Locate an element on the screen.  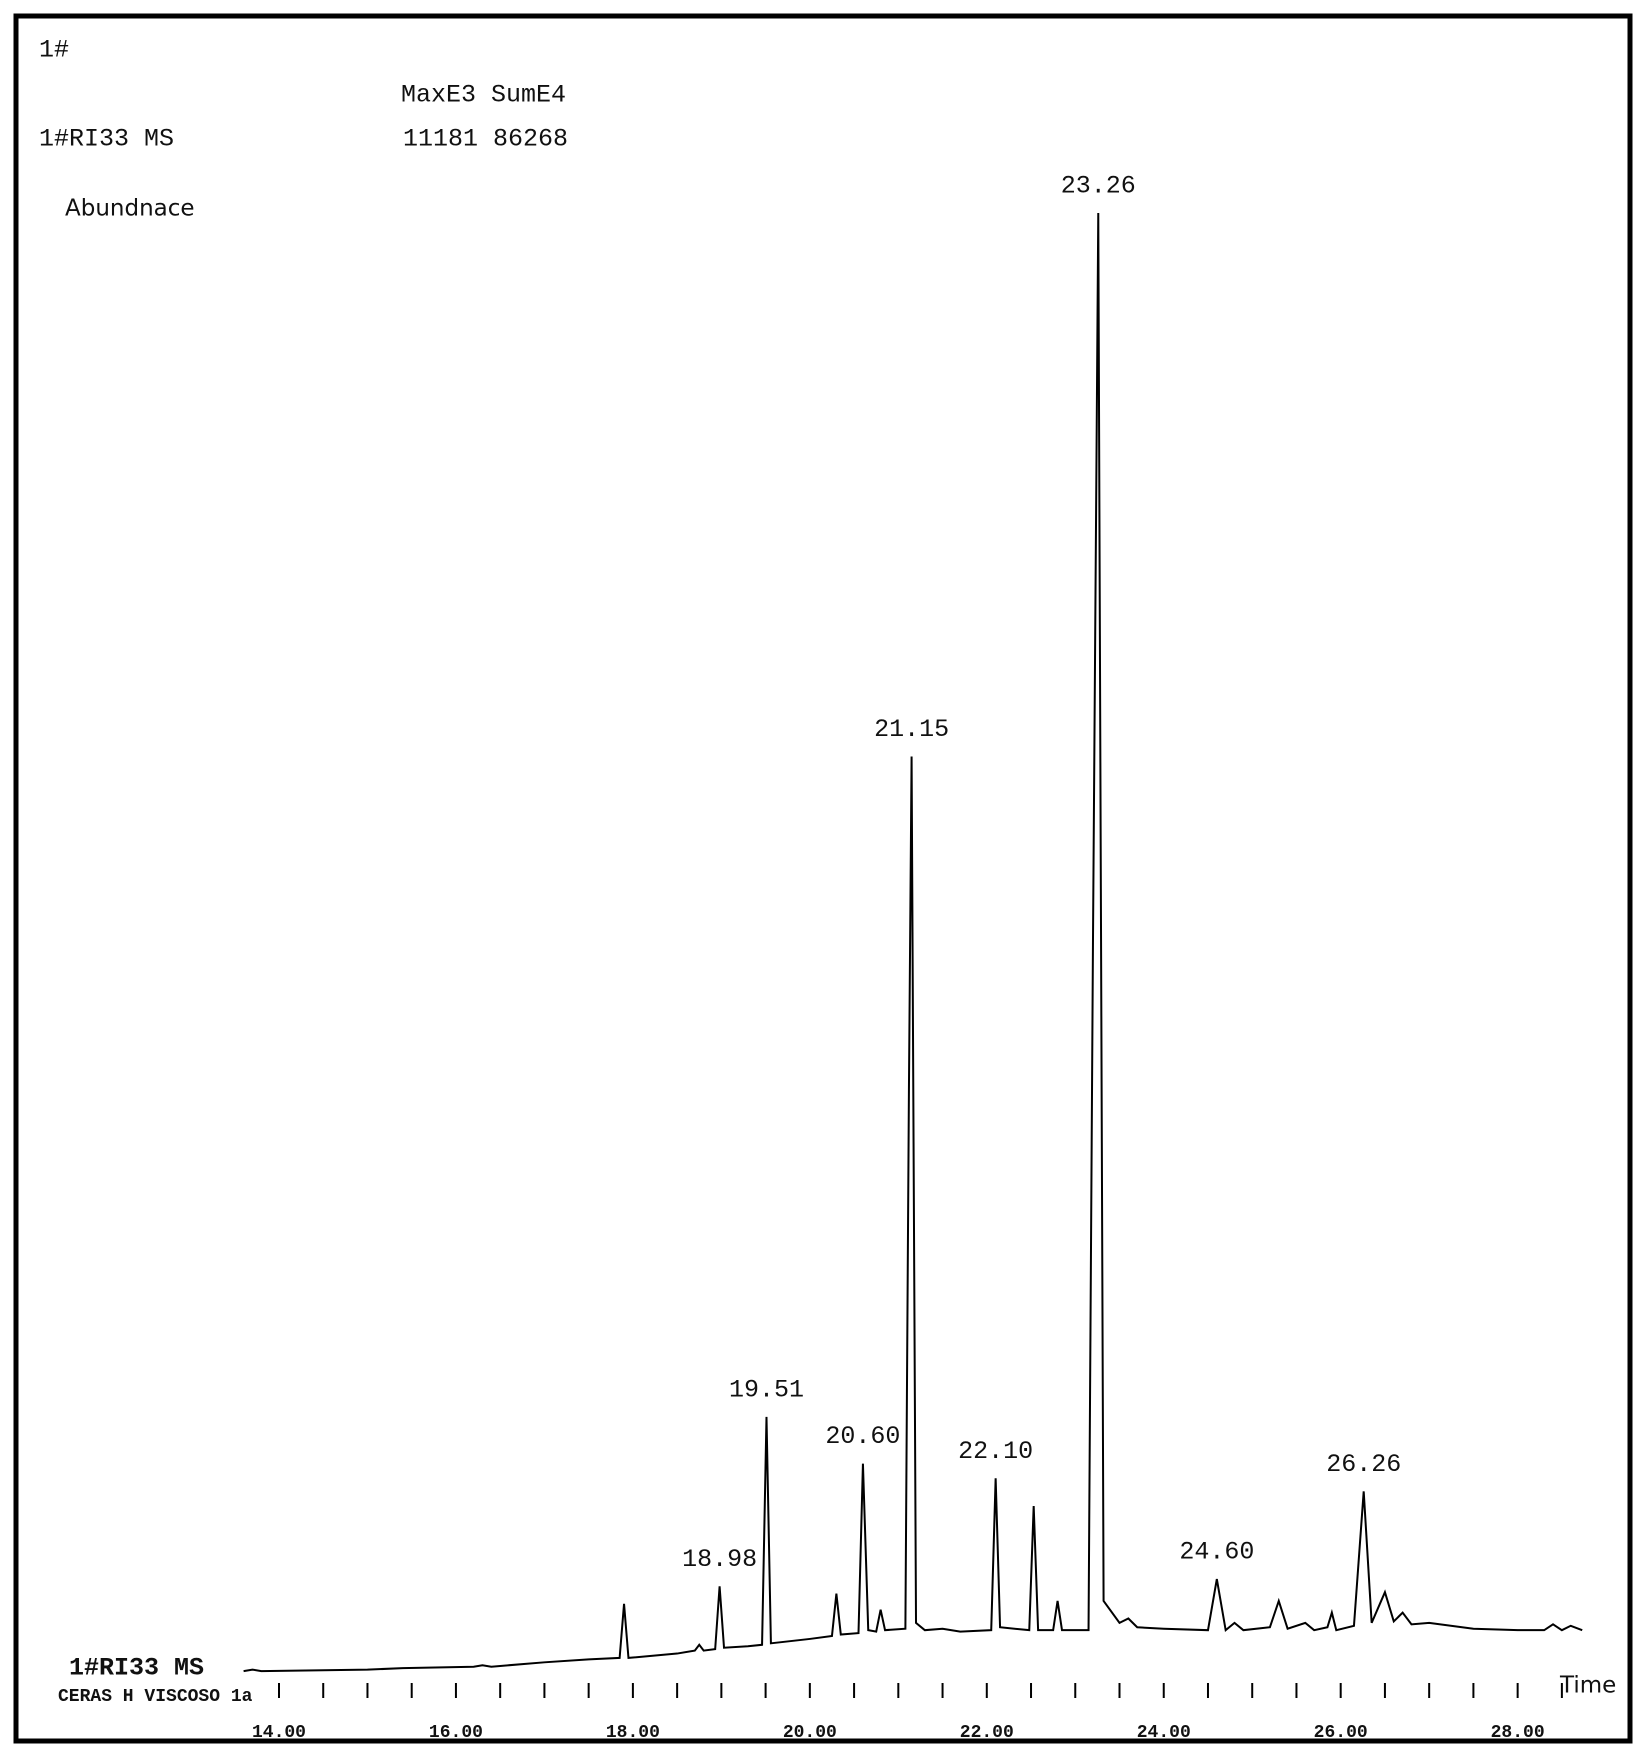
series-label: 1#RI33 MS is located at coordinates (136, 1668).